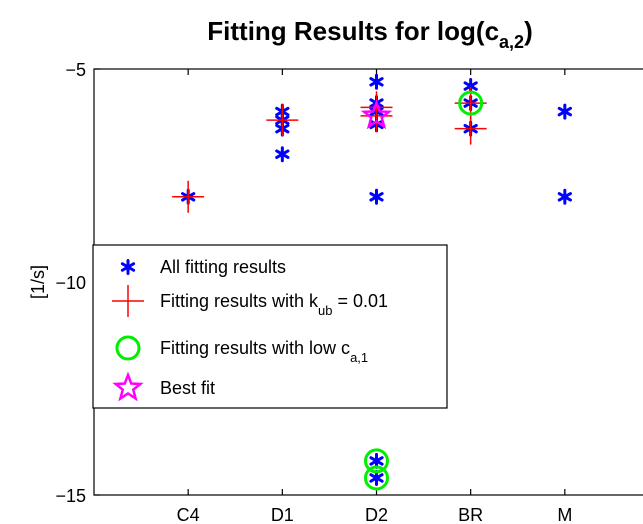 Image resolution: width=643 pixels, height=524 pixels. What do you see at coordinates (282, 514) in the screenshot?
I see `x-tick-label-d1: D1` at bounding box center [282, 514].